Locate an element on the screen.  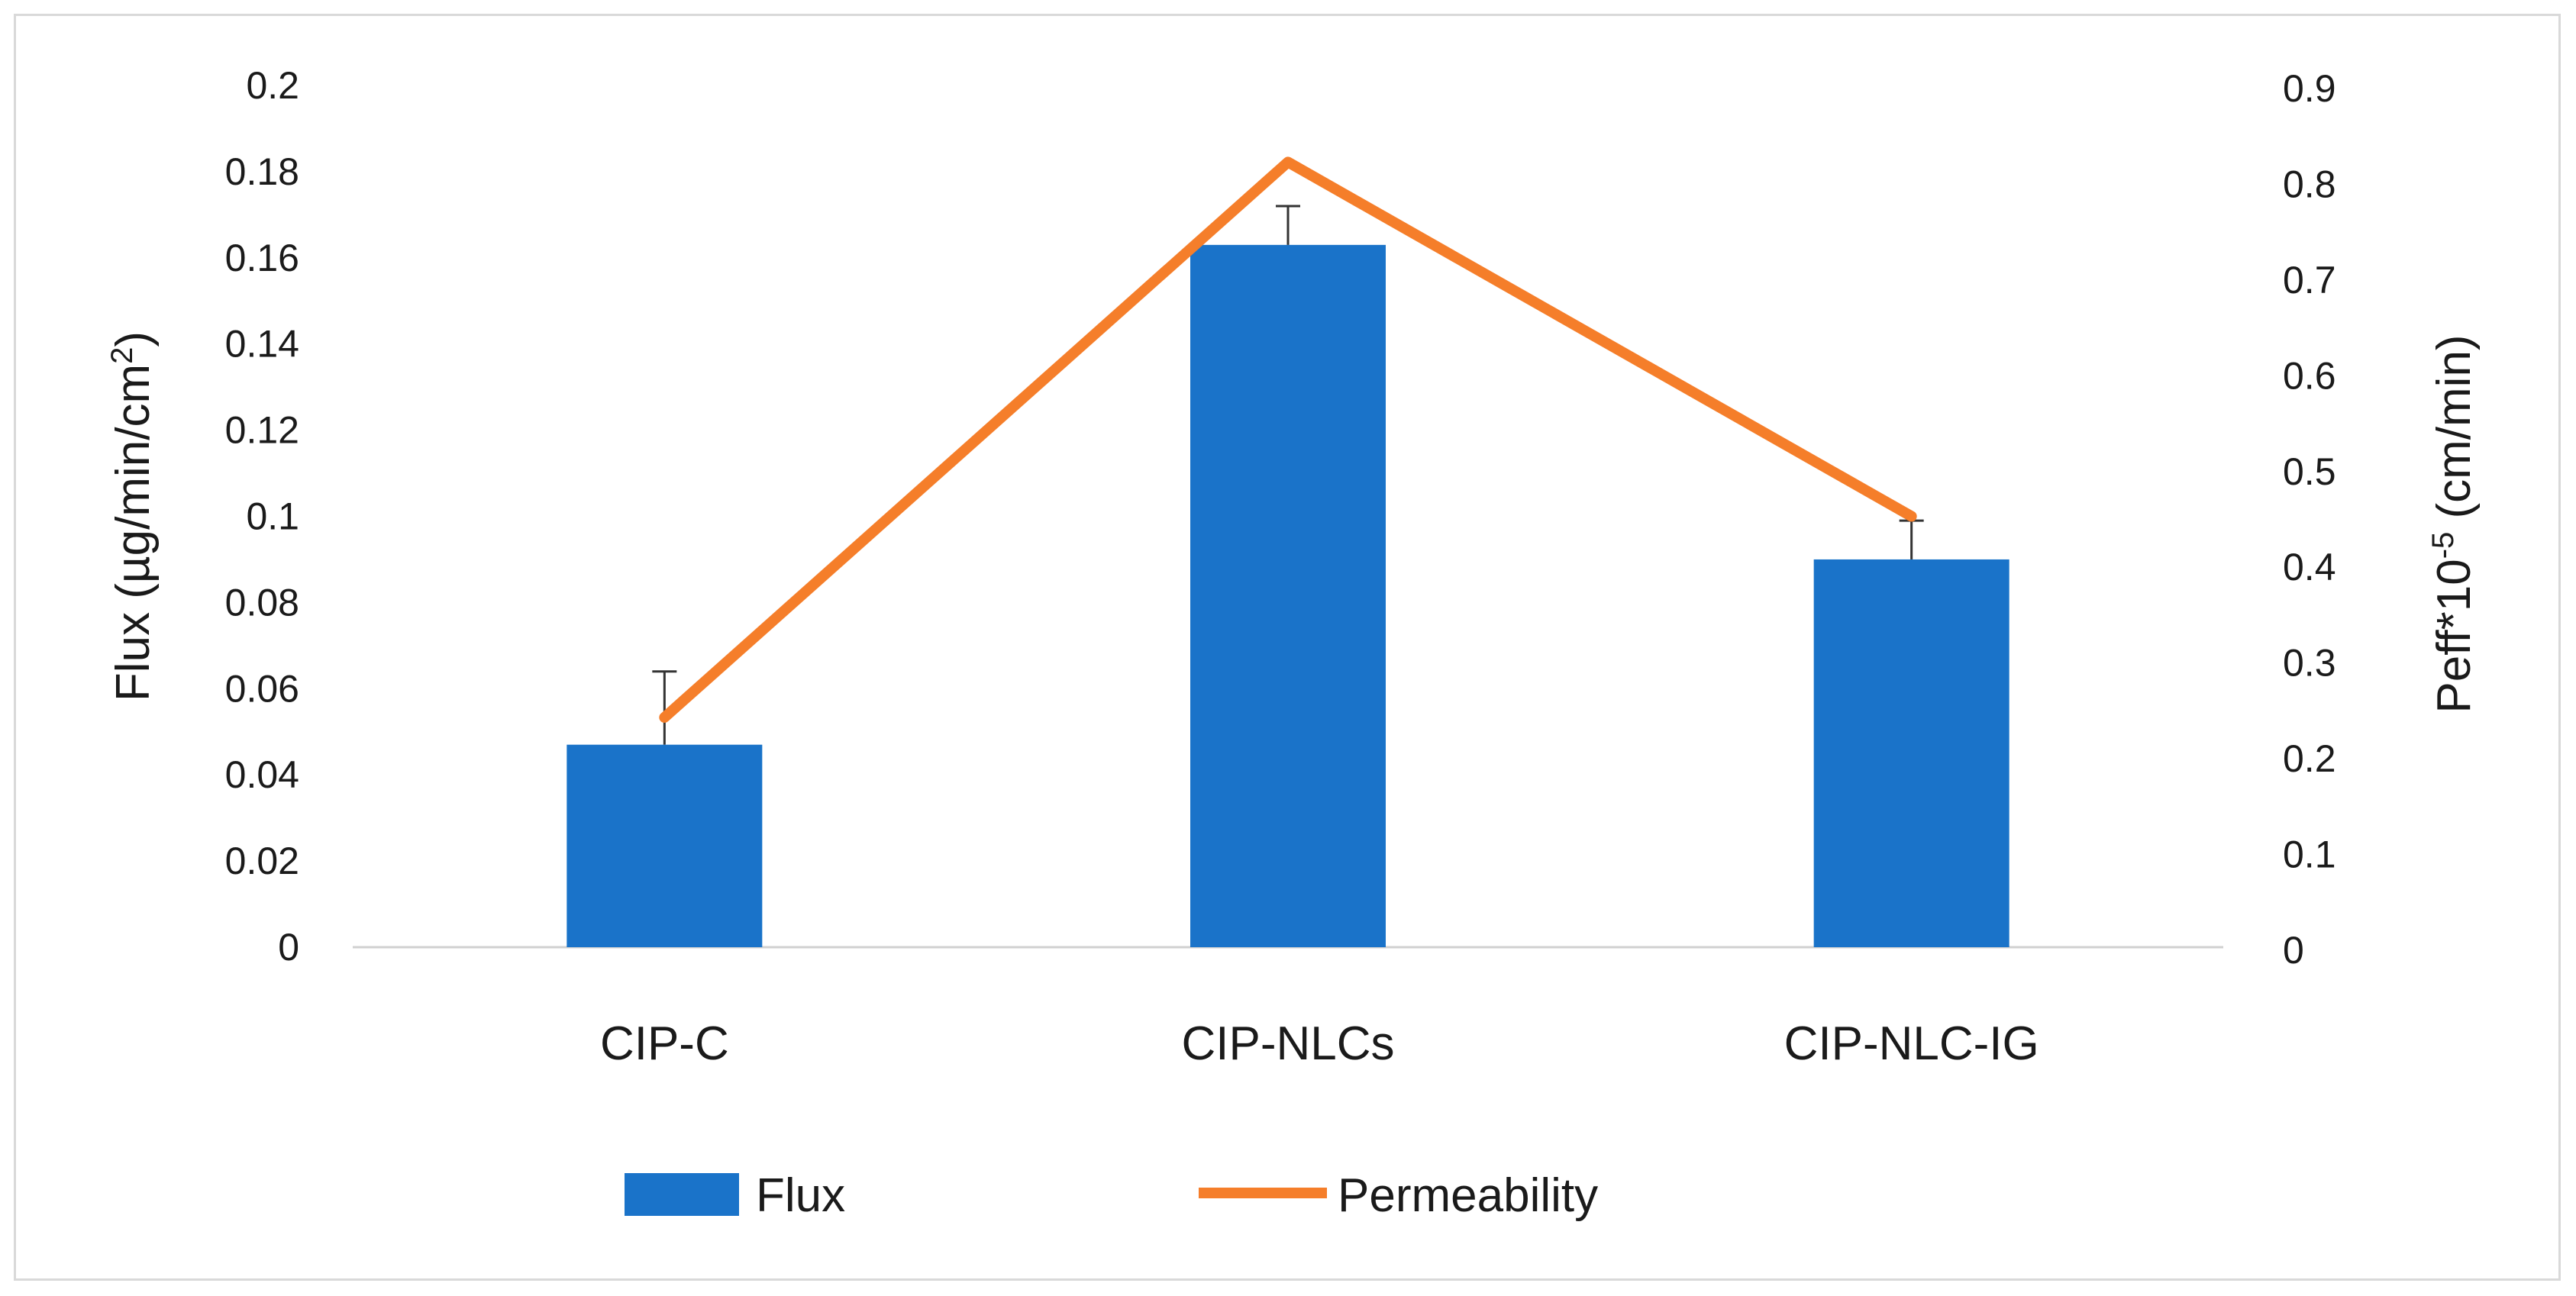
left-tick-label: 0.12 is located at coordinates (262, 430).